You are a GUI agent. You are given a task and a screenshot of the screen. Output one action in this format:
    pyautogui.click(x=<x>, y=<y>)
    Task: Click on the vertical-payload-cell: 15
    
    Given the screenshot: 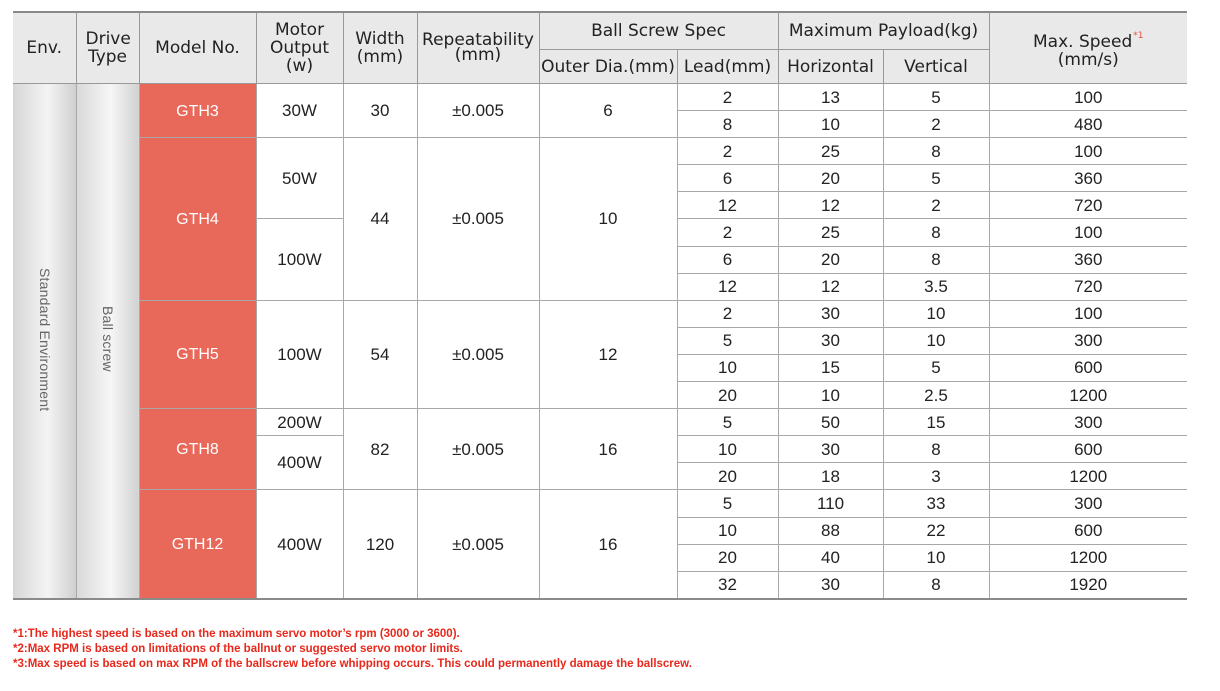 What is the action you would take?
    pyautogui.click(x=936, y=422)
    